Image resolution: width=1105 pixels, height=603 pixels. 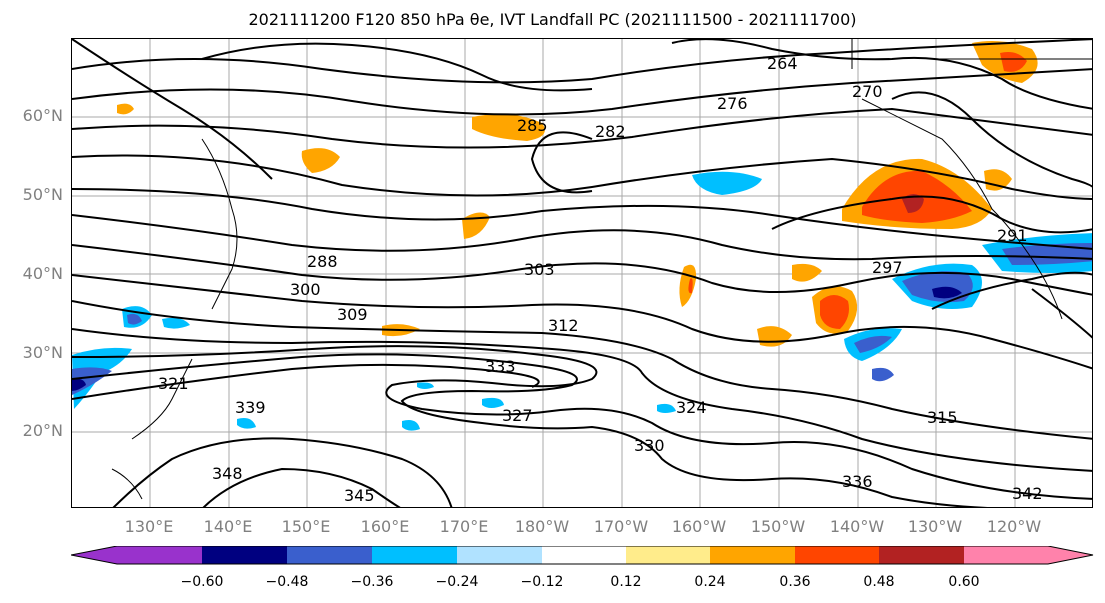 I want to click on contour-label-330: 330, so click(x=649, y=445).